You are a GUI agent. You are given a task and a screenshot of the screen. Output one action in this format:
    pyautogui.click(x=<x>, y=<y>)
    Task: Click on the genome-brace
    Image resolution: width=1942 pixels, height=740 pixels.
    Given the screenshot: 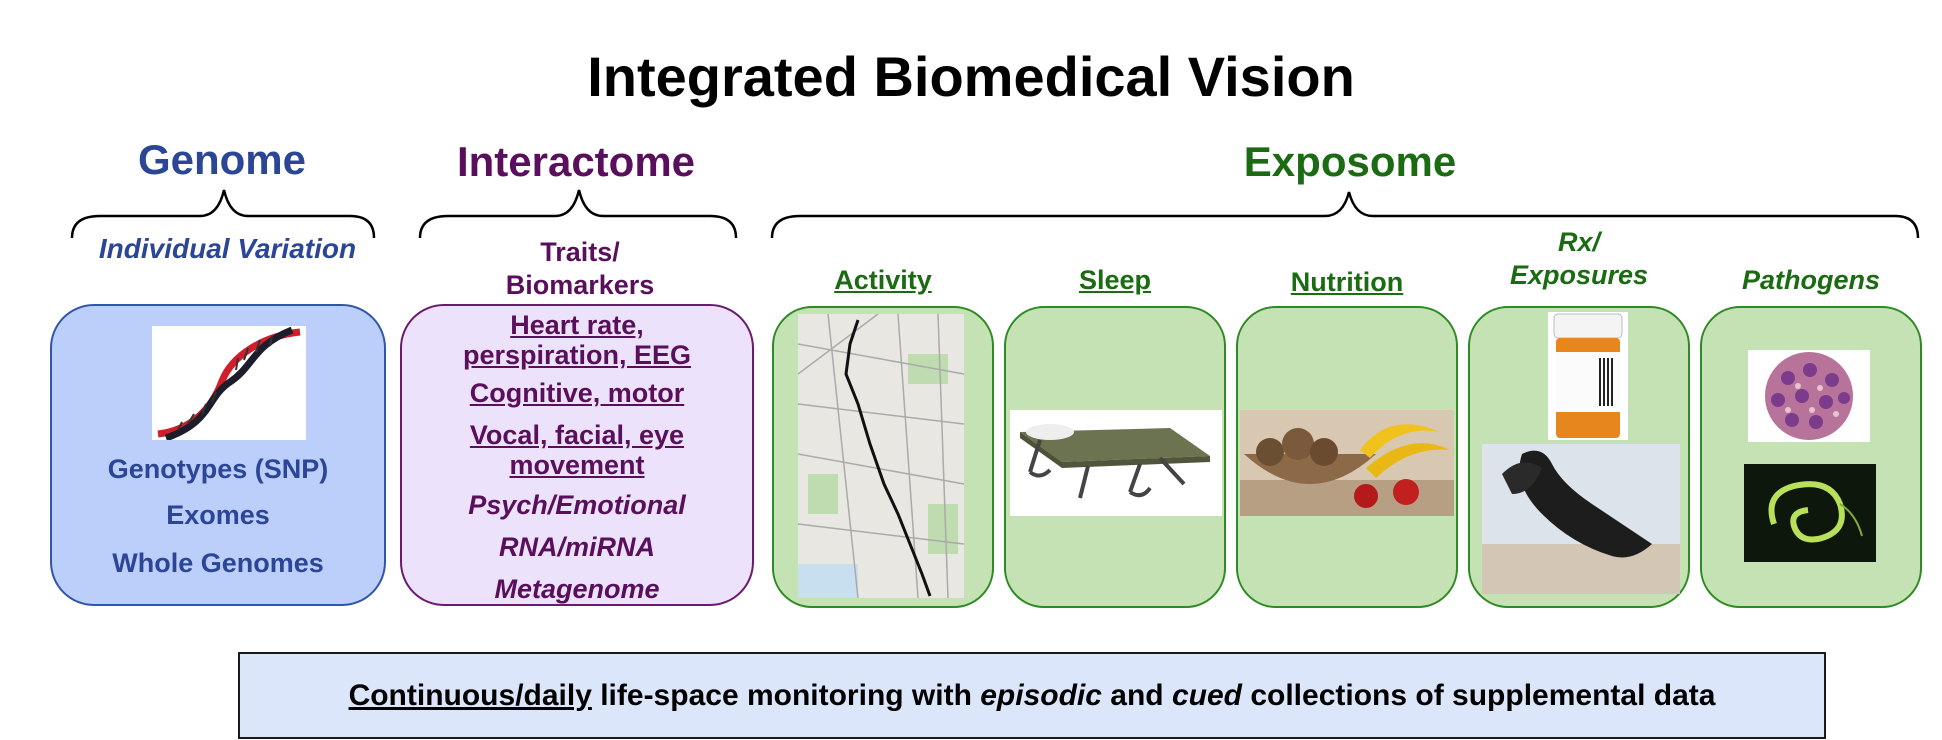 What is the action you would take?
    pyautogui.click(x=223, y=214)
    